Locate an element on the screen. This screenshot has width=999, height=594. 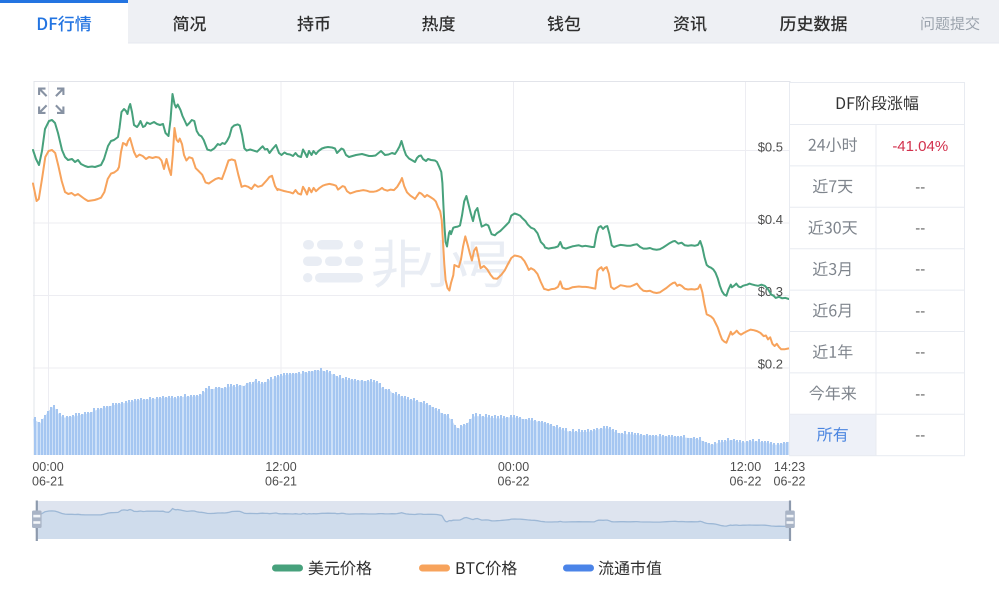
svg-text: $0.5 is located at coordinates (770, 147).